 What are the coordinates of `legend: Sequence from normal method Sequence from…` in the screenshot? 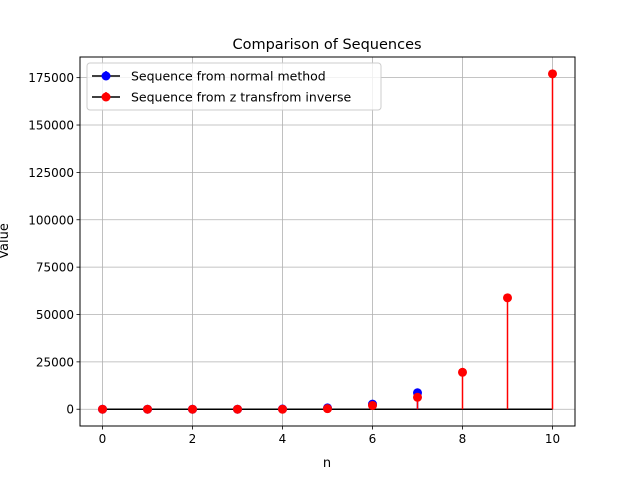 It's located at (234, 86).